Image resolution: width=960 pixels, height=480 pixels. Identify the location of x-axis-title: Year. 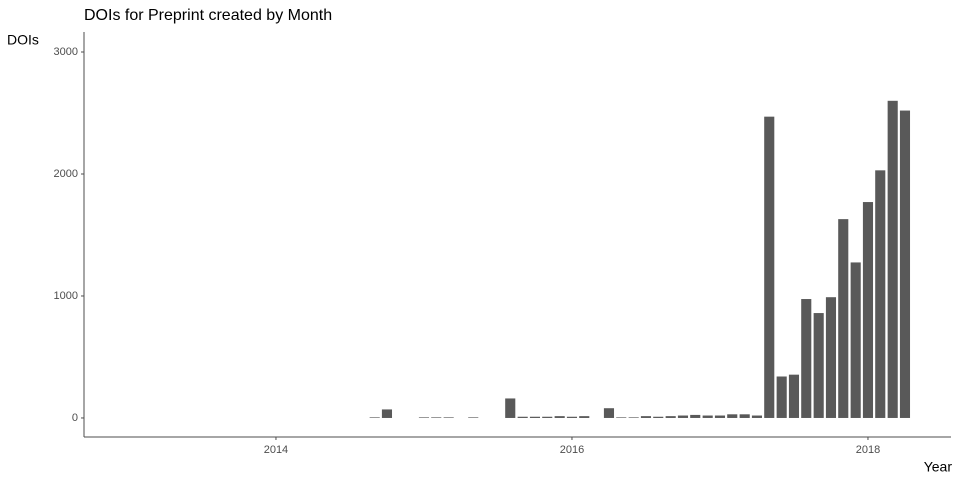
(938, 467).